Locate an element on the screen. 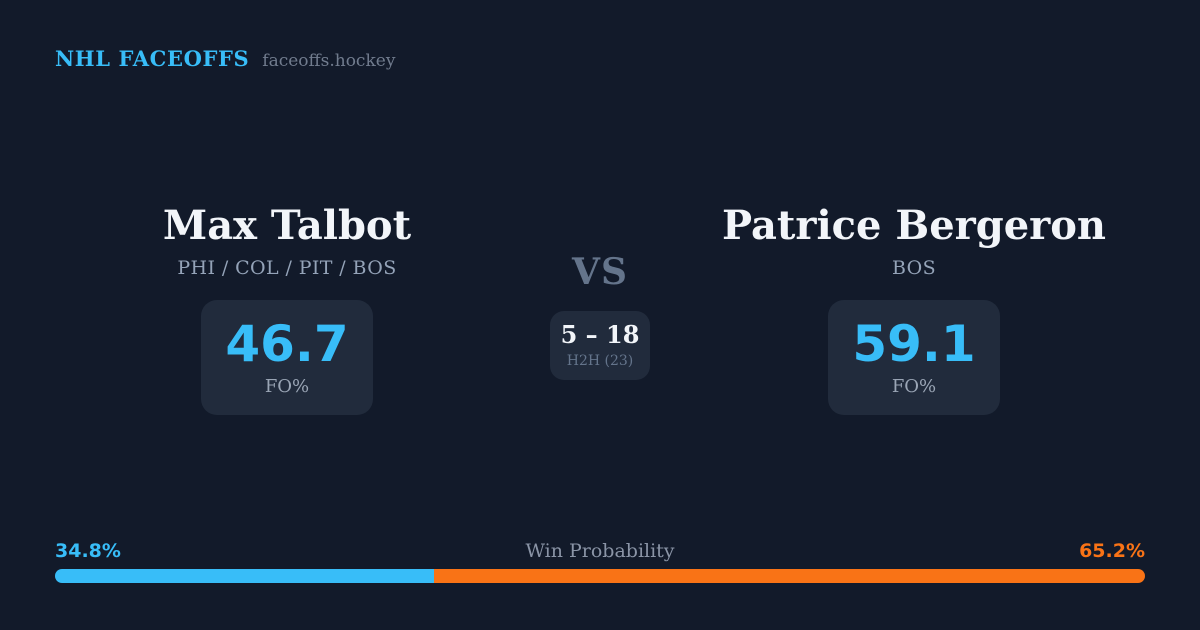  header: NHL FACEOFFS faceoffs.hockey is located at coordinates (225, 58).